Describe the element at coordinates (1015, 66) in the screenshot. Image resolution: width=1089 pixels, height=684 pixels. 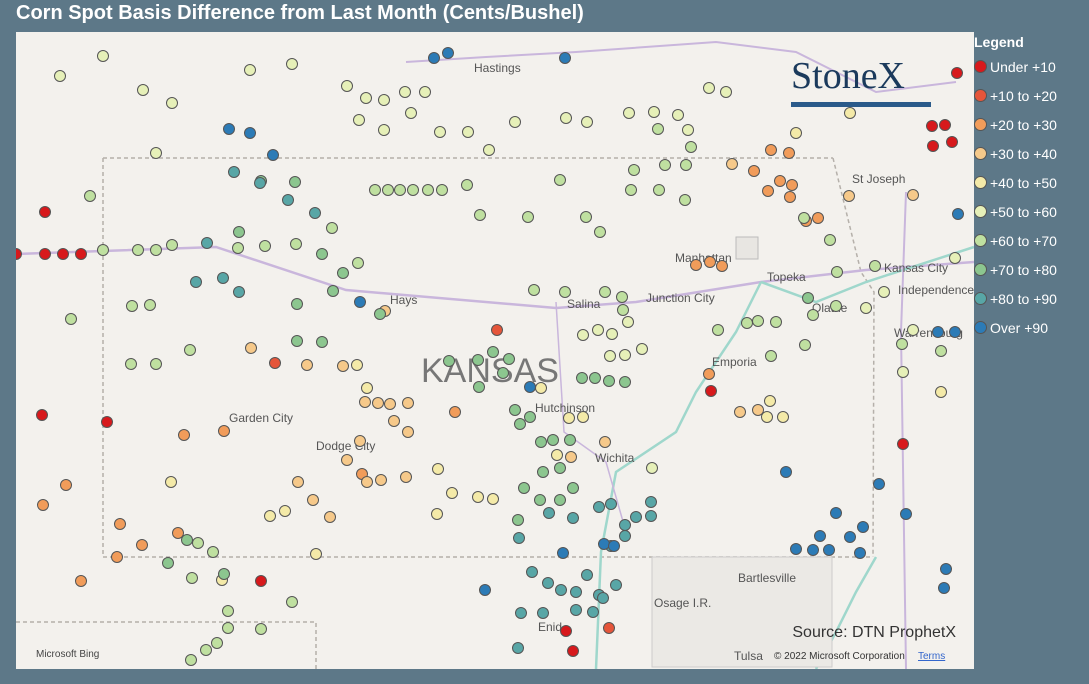
I see `legend-item: Under +10` at that location.